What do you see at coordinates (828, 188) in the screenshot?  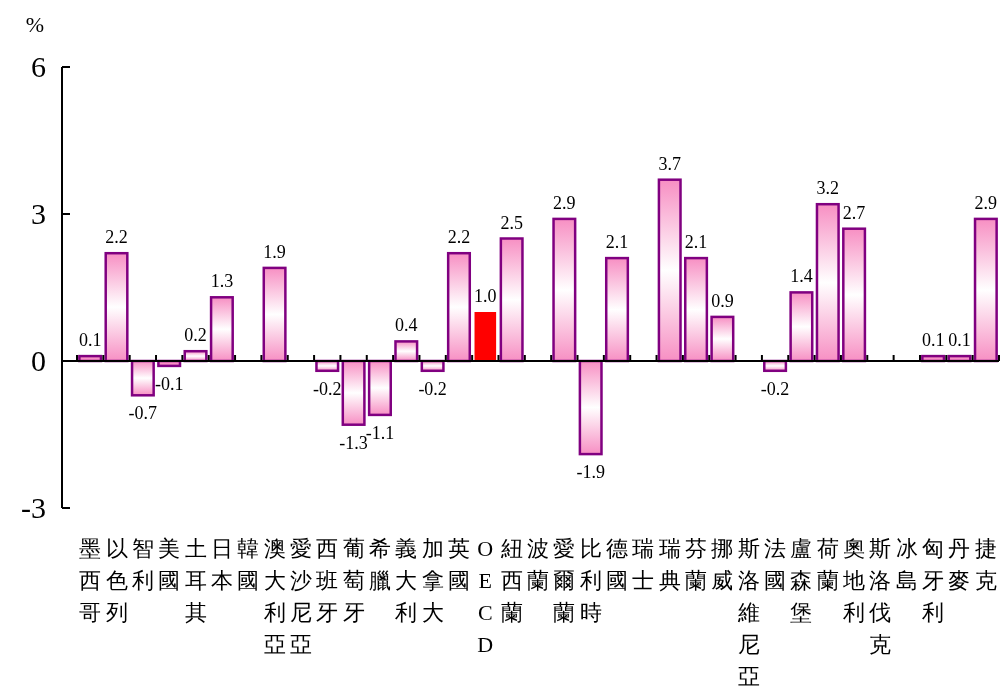 I see `data-label: 3.2` at bounding box center [828, 188].